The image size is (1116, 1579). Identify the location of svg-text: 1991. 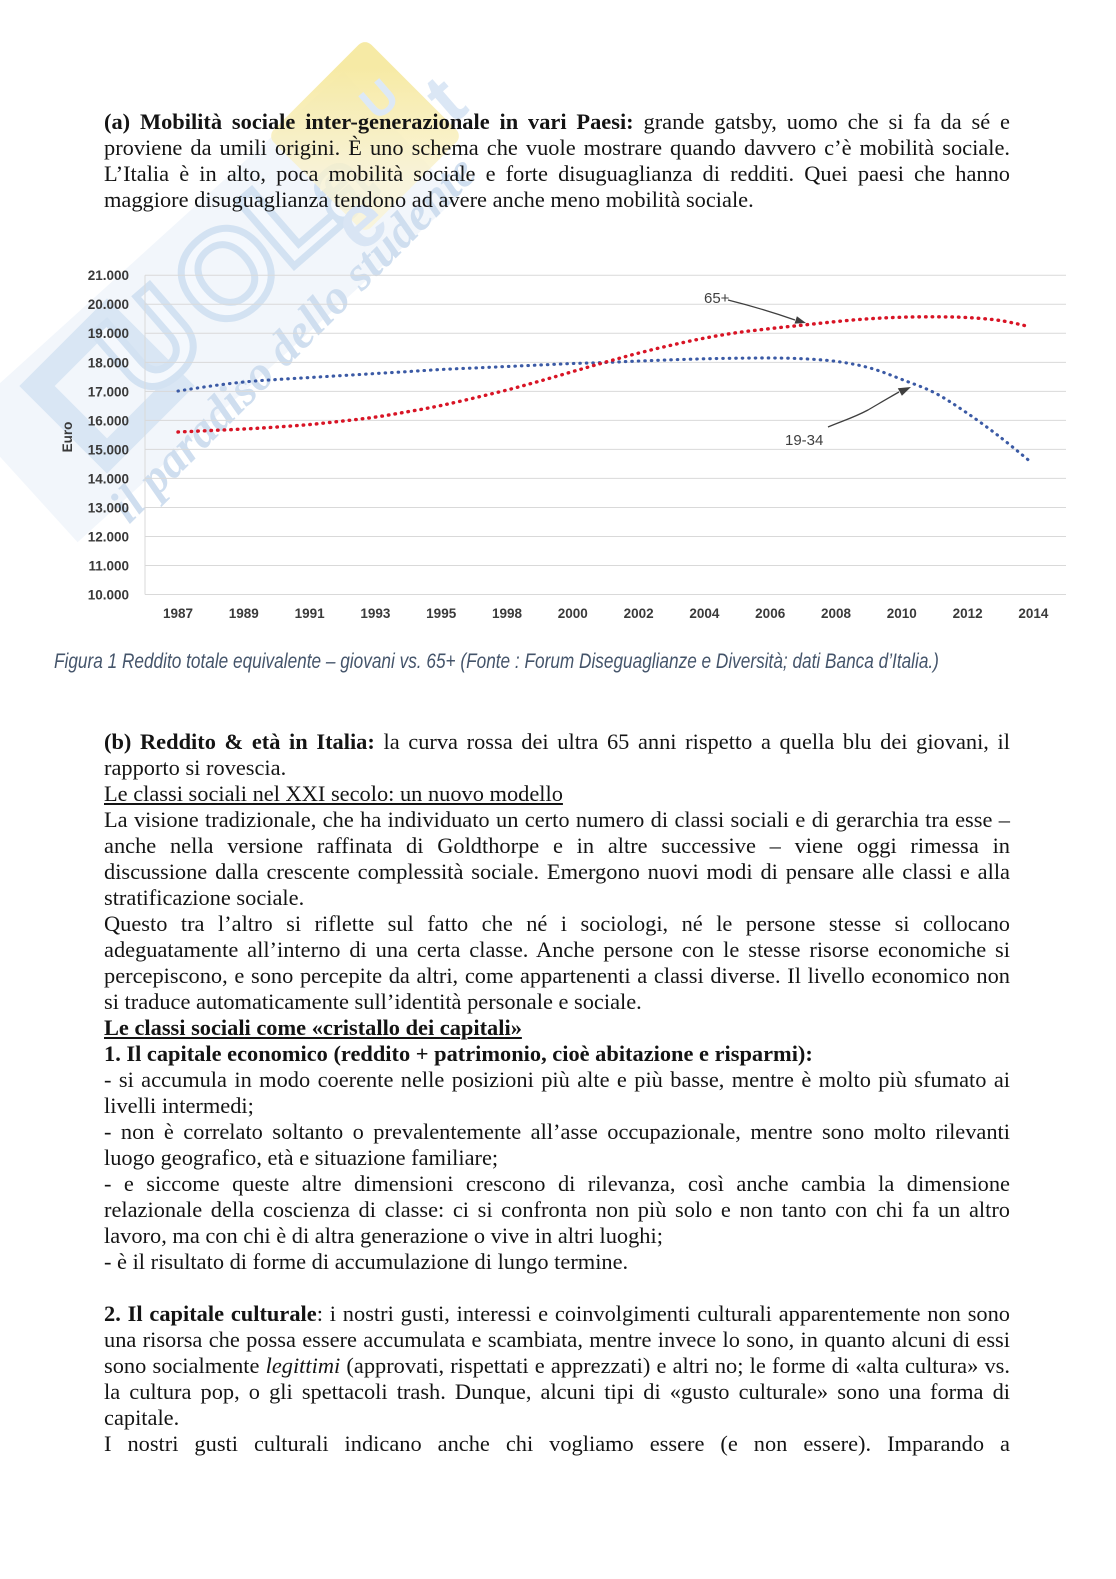
(310, 613).